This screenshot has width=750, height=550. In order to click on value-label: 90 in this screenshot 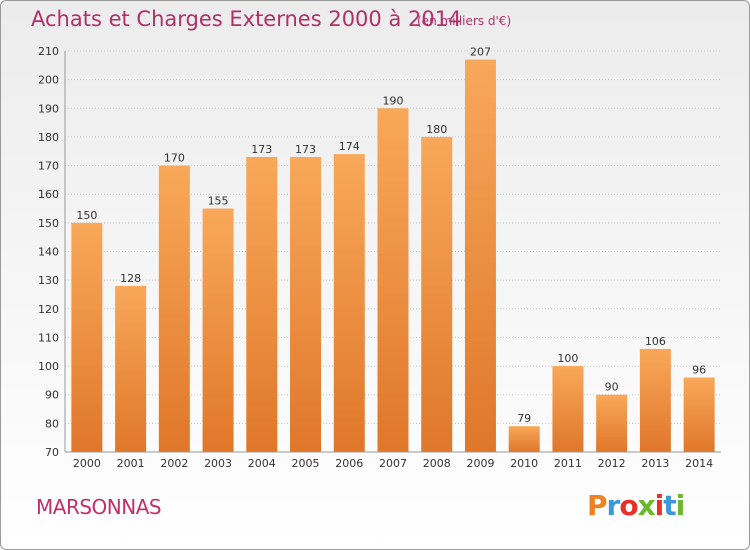, I will do `click(612, 387)`.